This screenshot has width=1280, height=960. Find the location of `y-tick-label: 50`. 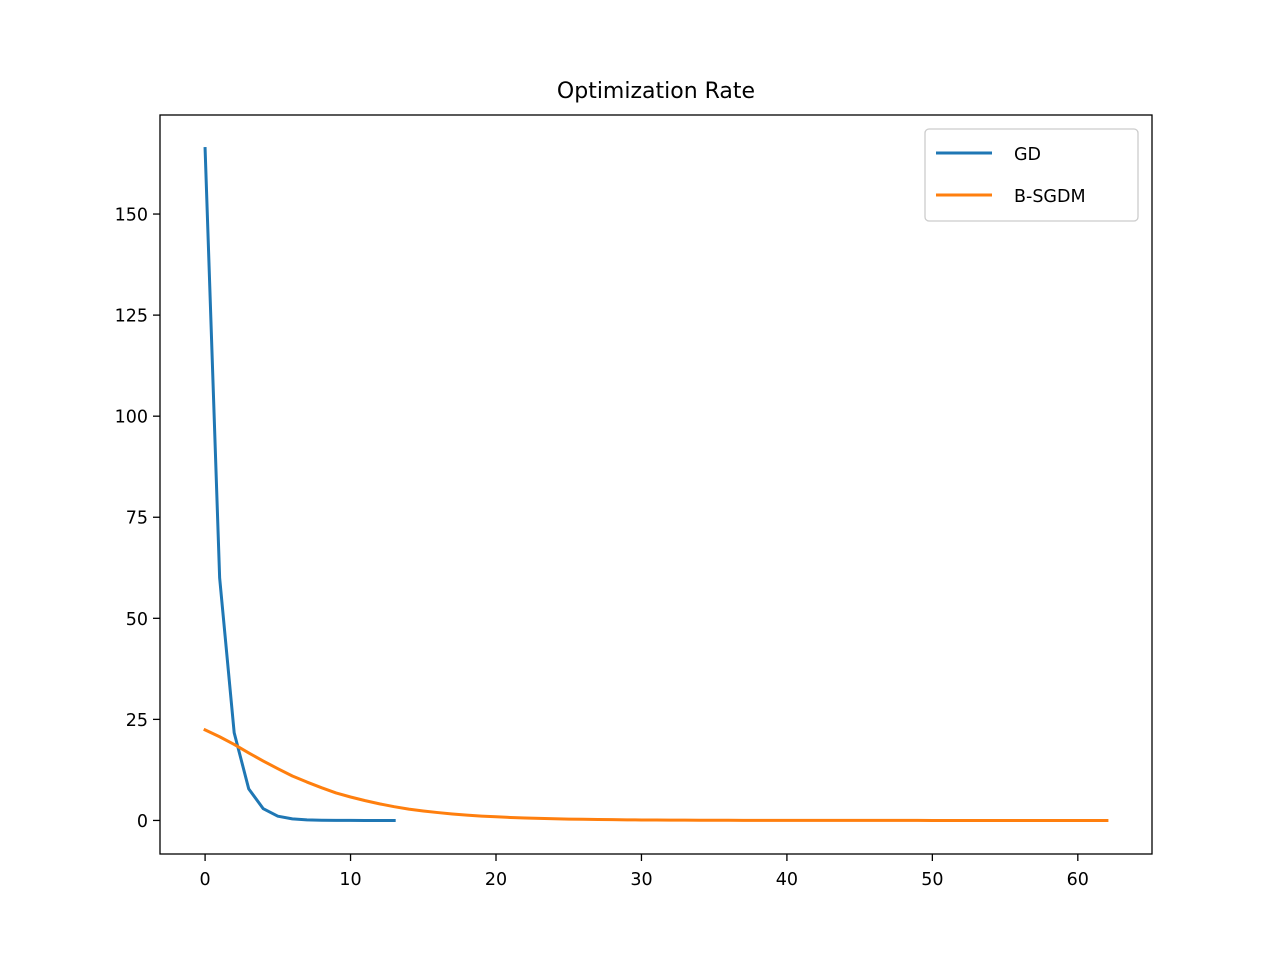

y-tick-label: 50 is located at coordinates (137, 620).